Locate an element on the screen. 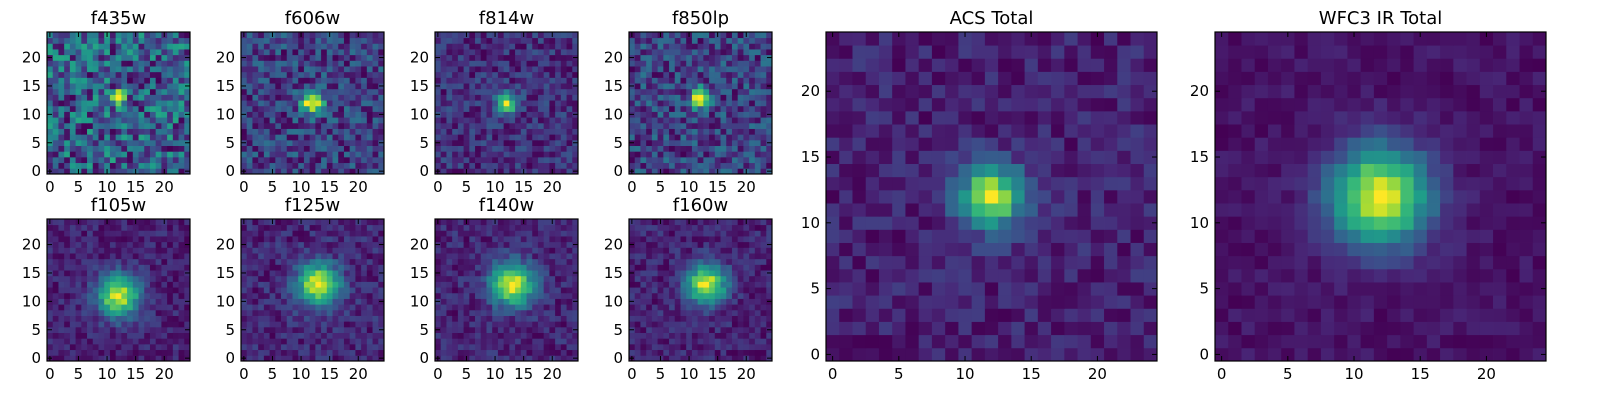  y-tick-label: 15 is located at coordinates (225, 273).